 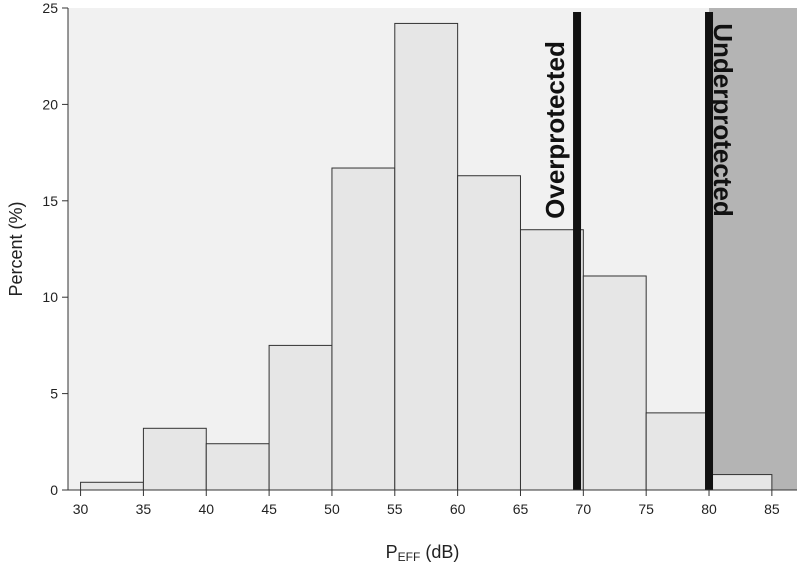 I want to click on underprotected-shaded-region, so click(x=753, y=249).